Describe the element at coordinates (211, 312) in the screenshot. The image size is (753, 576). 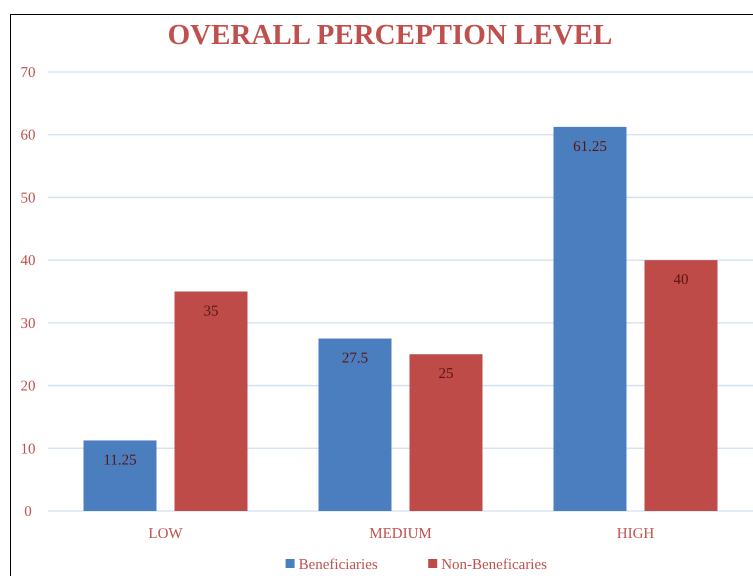
I see `data-label: 35` at that location.